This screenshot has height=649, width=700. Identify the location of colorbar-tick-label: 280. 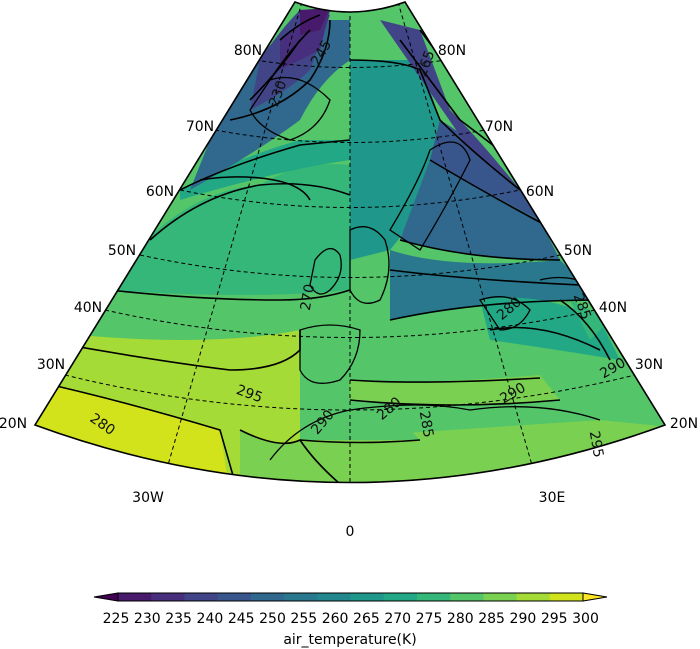
(460, 619).